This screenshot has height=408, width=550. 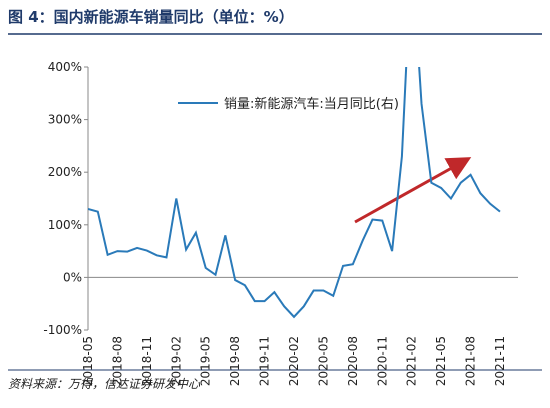 What do you see at coordinates (147, 361) in the screenshot?
I see `x-tick-label: 2018-11` at bounding box center [147, 361].